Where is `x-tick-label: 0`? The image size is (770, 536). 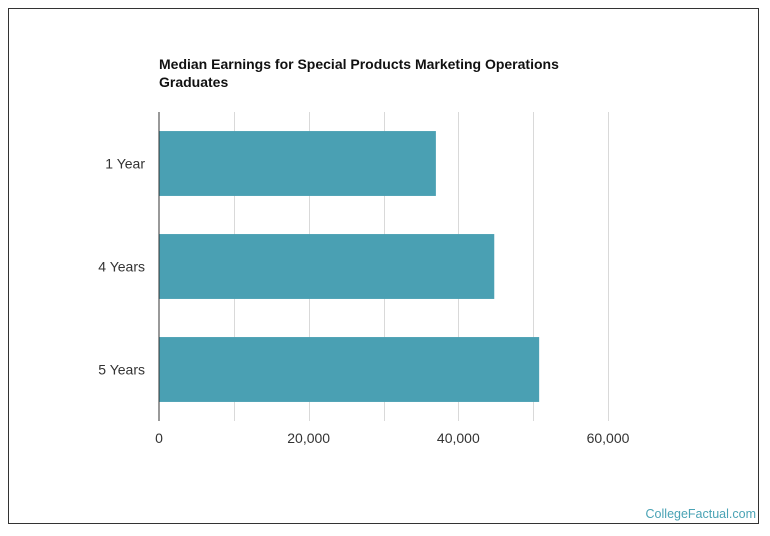 x-tick-label: 0 is located at coordinates (159, 438).